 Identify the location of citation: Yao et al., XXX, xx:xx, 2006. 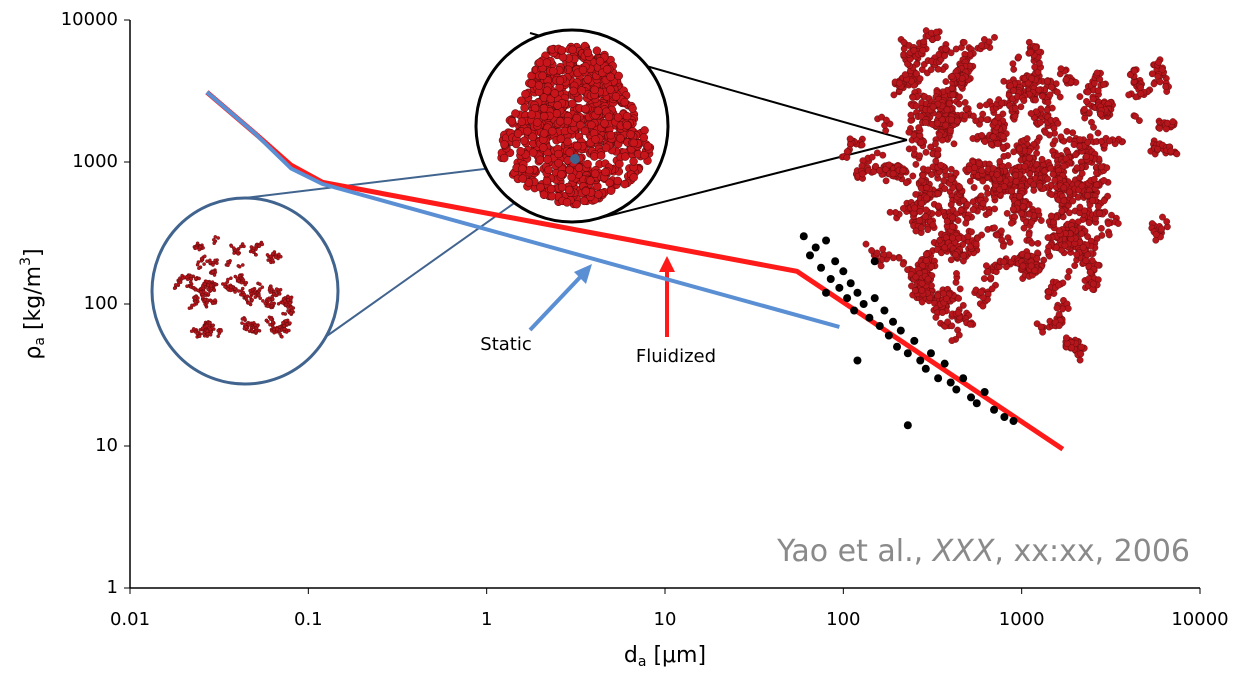
(983, 551).